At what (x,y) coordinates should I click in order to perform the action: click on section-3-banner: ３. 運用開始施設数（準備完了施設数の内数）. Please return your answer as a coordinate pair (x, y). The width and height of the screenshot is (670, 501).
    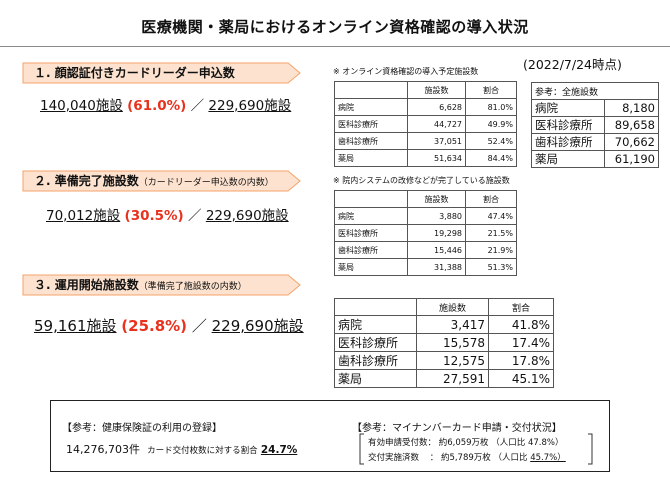
    Looking at the image, I should click on (162, 285).